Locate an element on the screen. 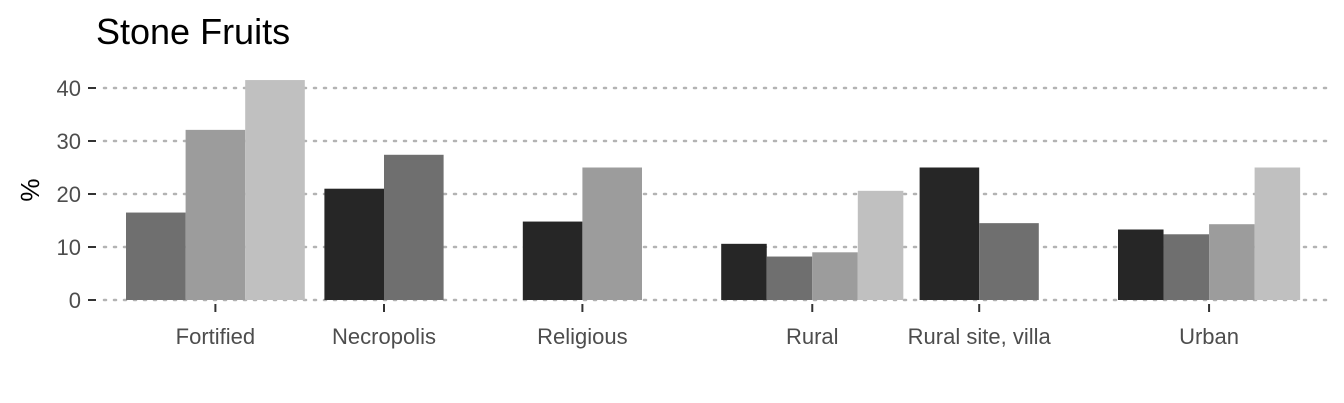 Image resolution: width=1344 pixels, height=403 pixels. x-tick-label: Rural is located at coordinates (812, 336).